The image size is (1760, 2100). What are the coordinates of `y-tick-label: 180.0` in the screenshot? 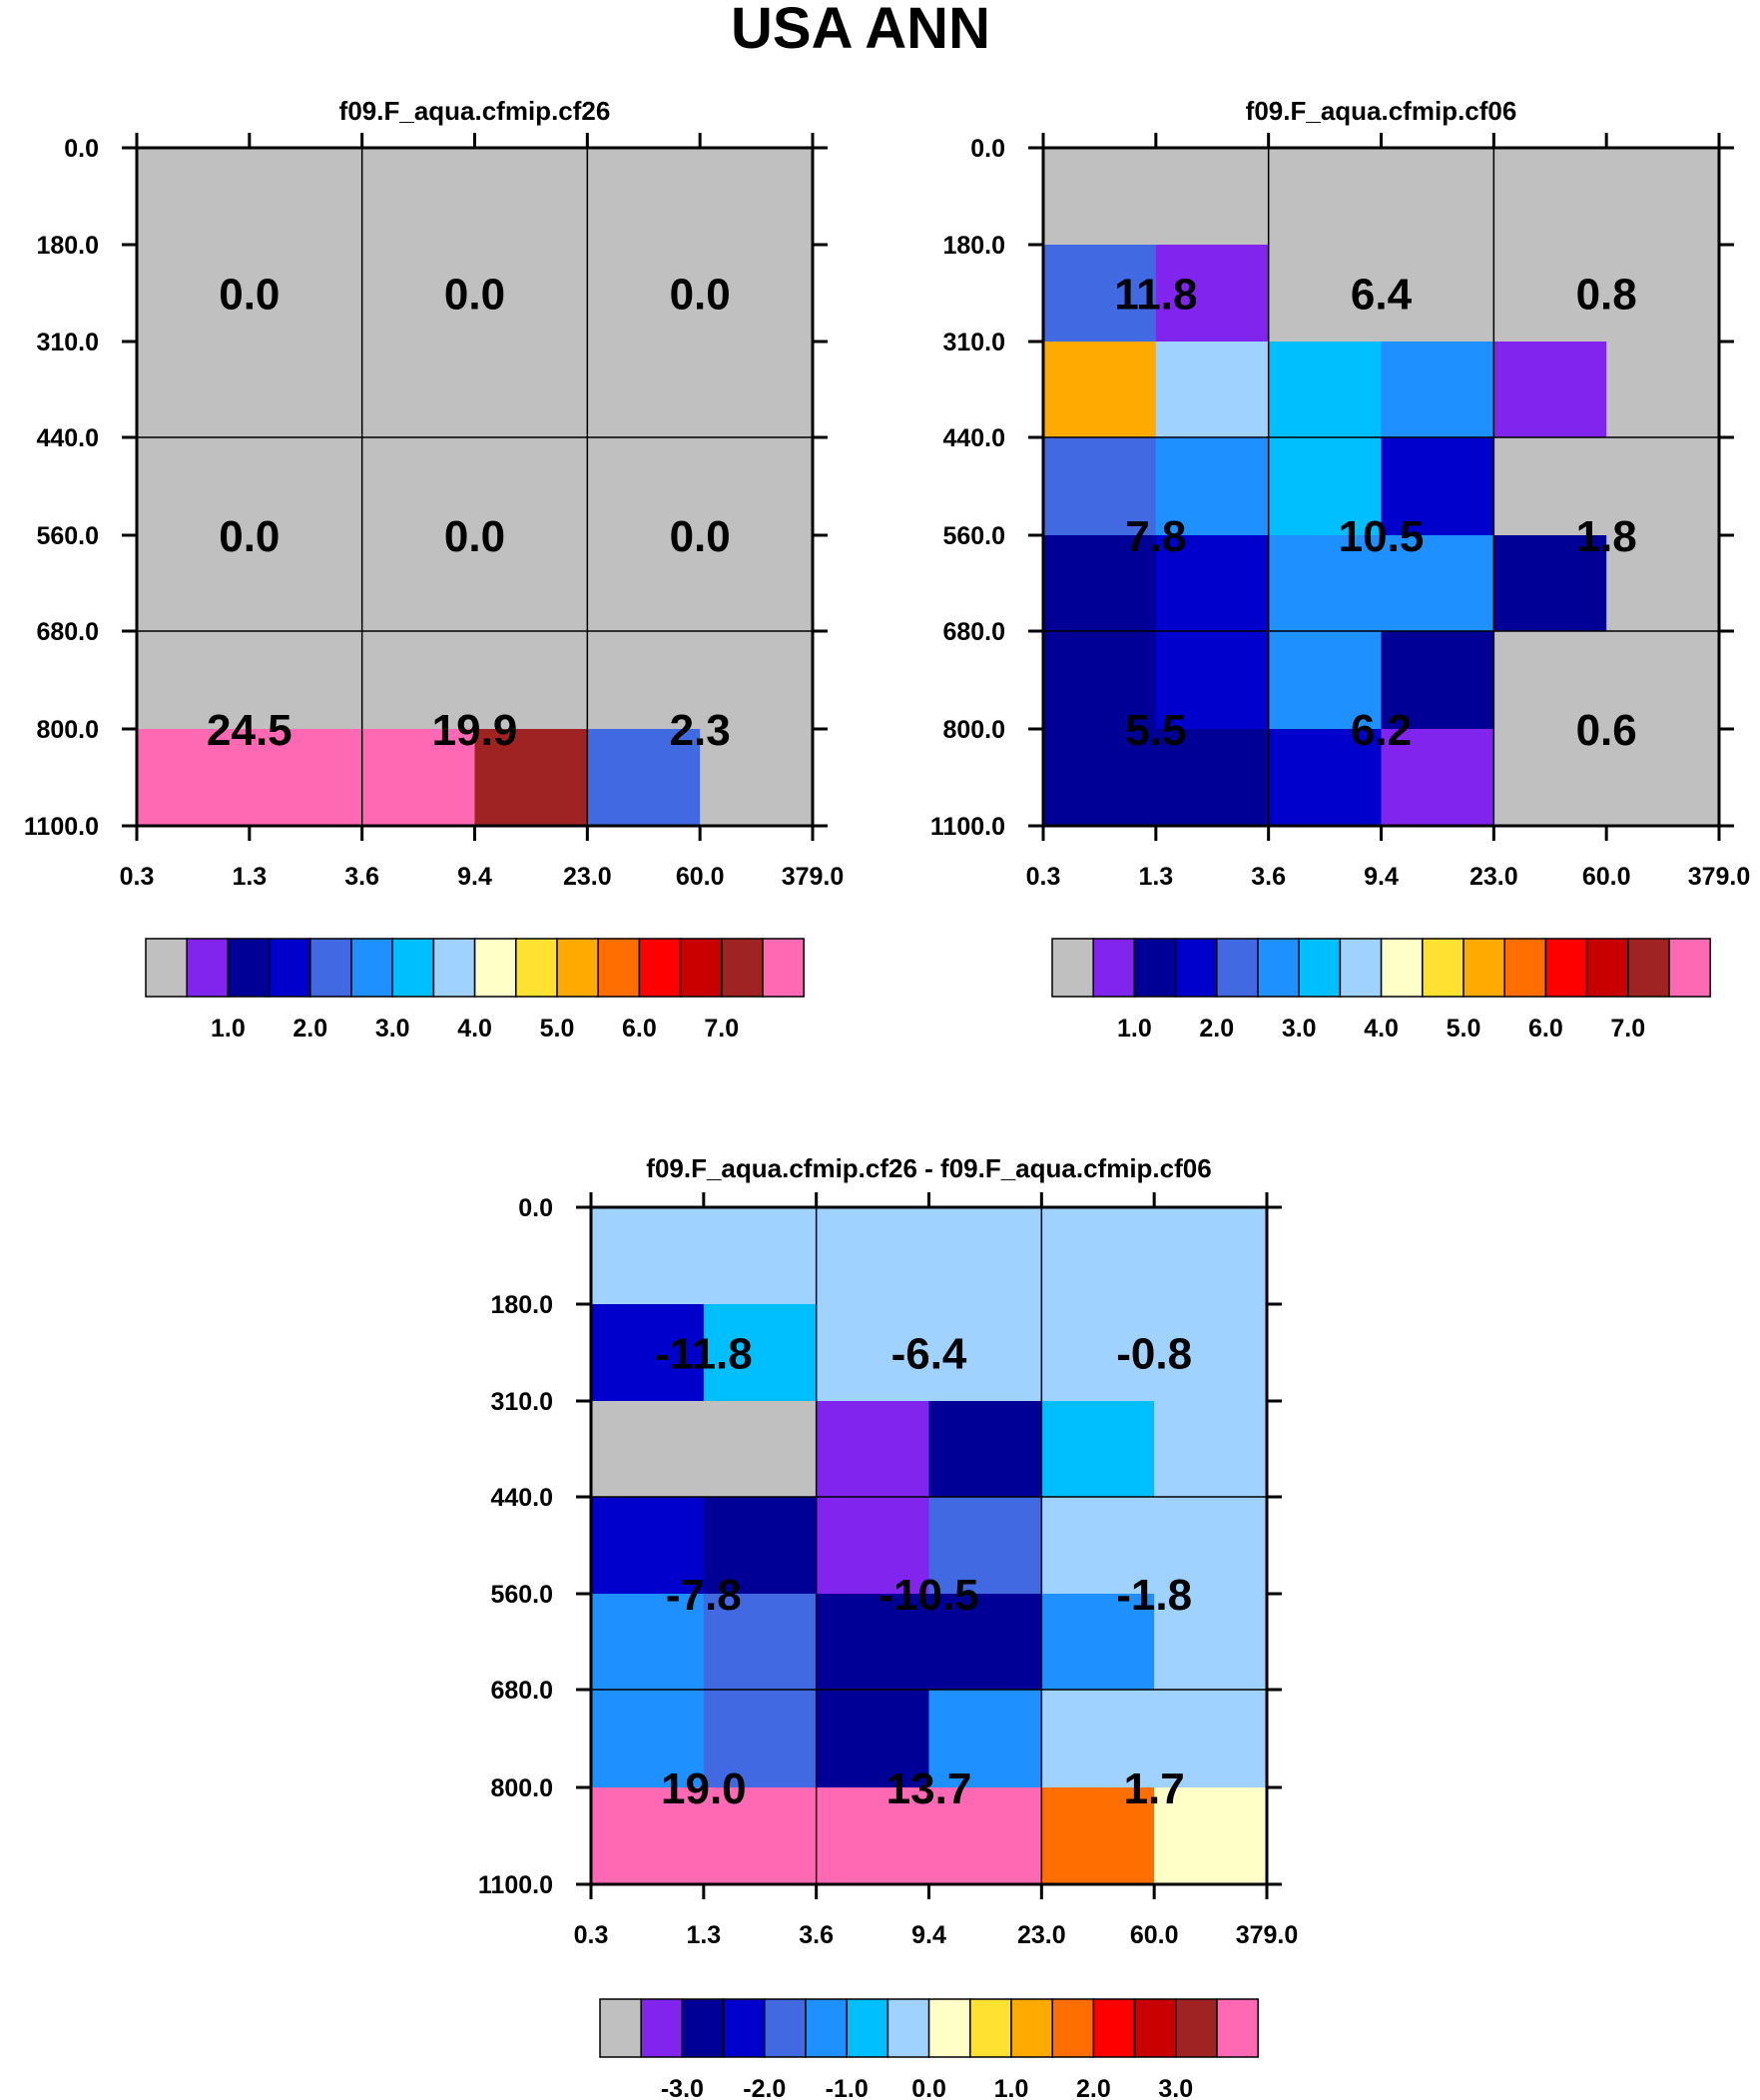 It's located at (973, 246).